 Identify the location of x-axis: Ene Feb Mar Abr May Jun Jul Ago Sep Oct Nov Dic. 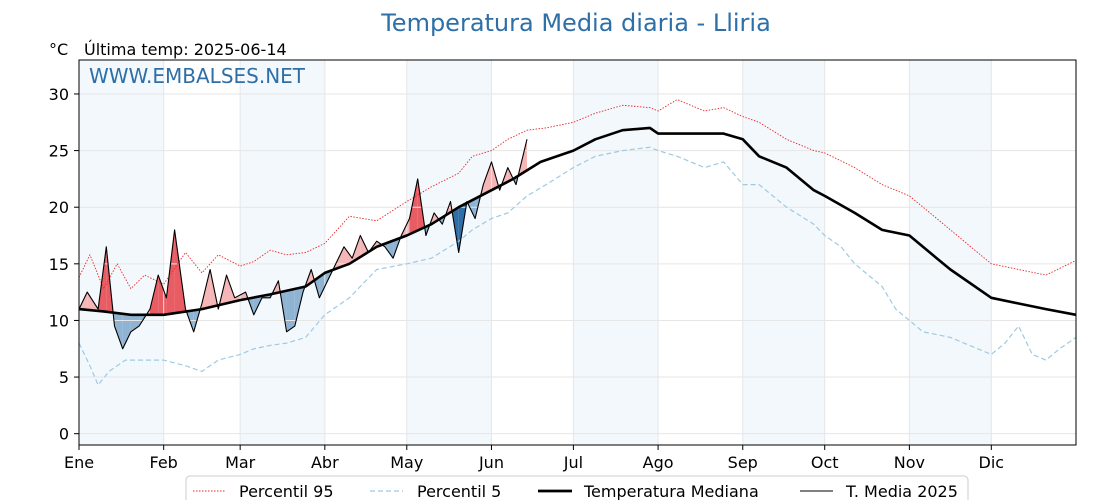
(534, 458).